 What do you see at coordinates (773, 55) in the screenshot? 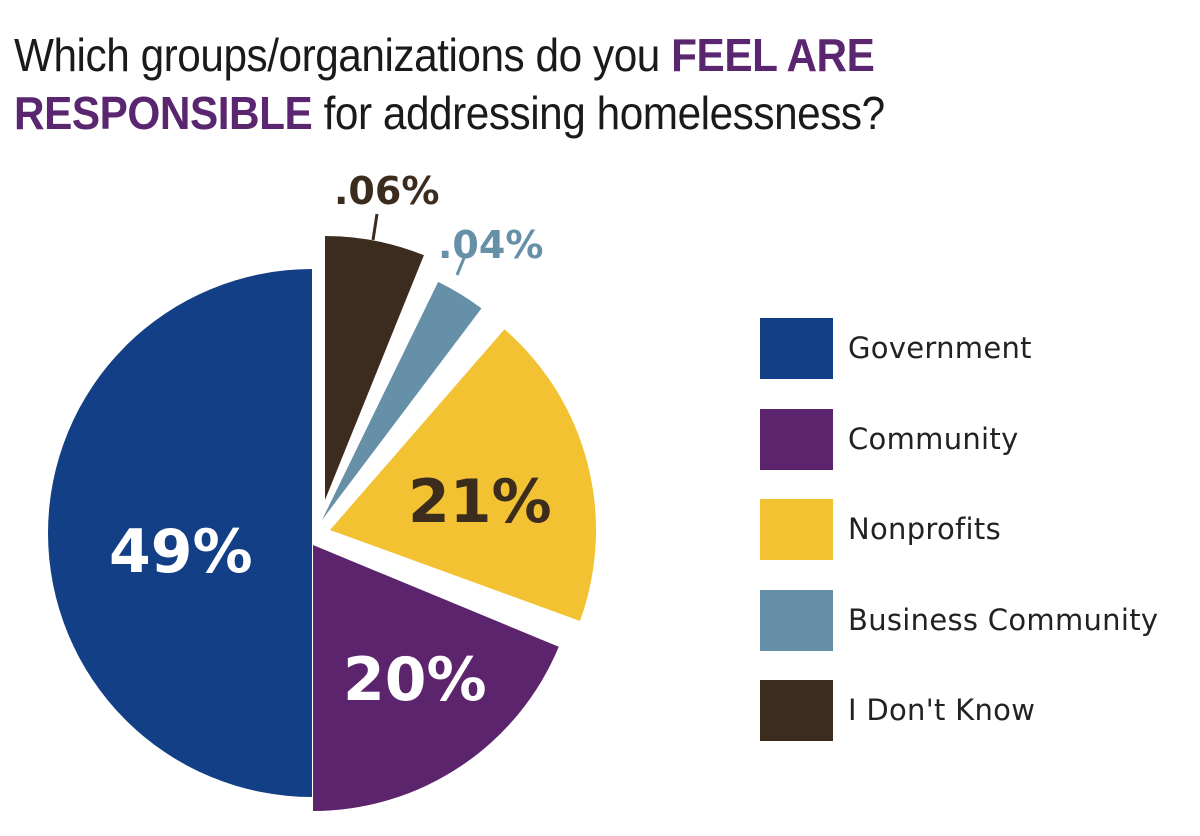
I see `title-highlight1: FEEL ARE` at bounding box center [773, 55].